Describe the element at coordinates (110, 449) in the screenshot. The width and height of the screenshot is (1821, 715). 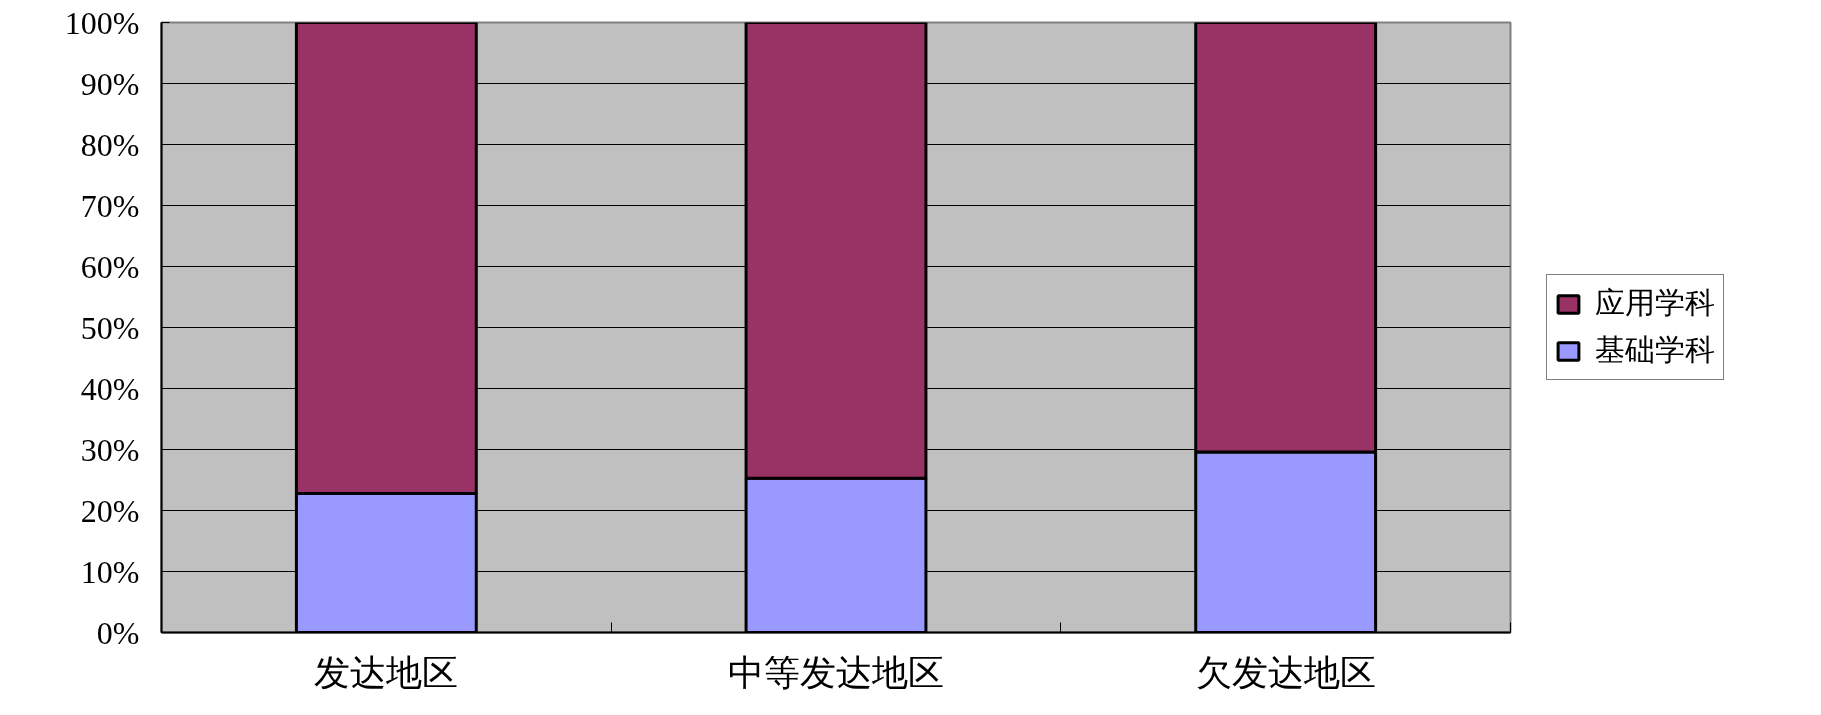
I see `y-tick-label: 30%` at that location.